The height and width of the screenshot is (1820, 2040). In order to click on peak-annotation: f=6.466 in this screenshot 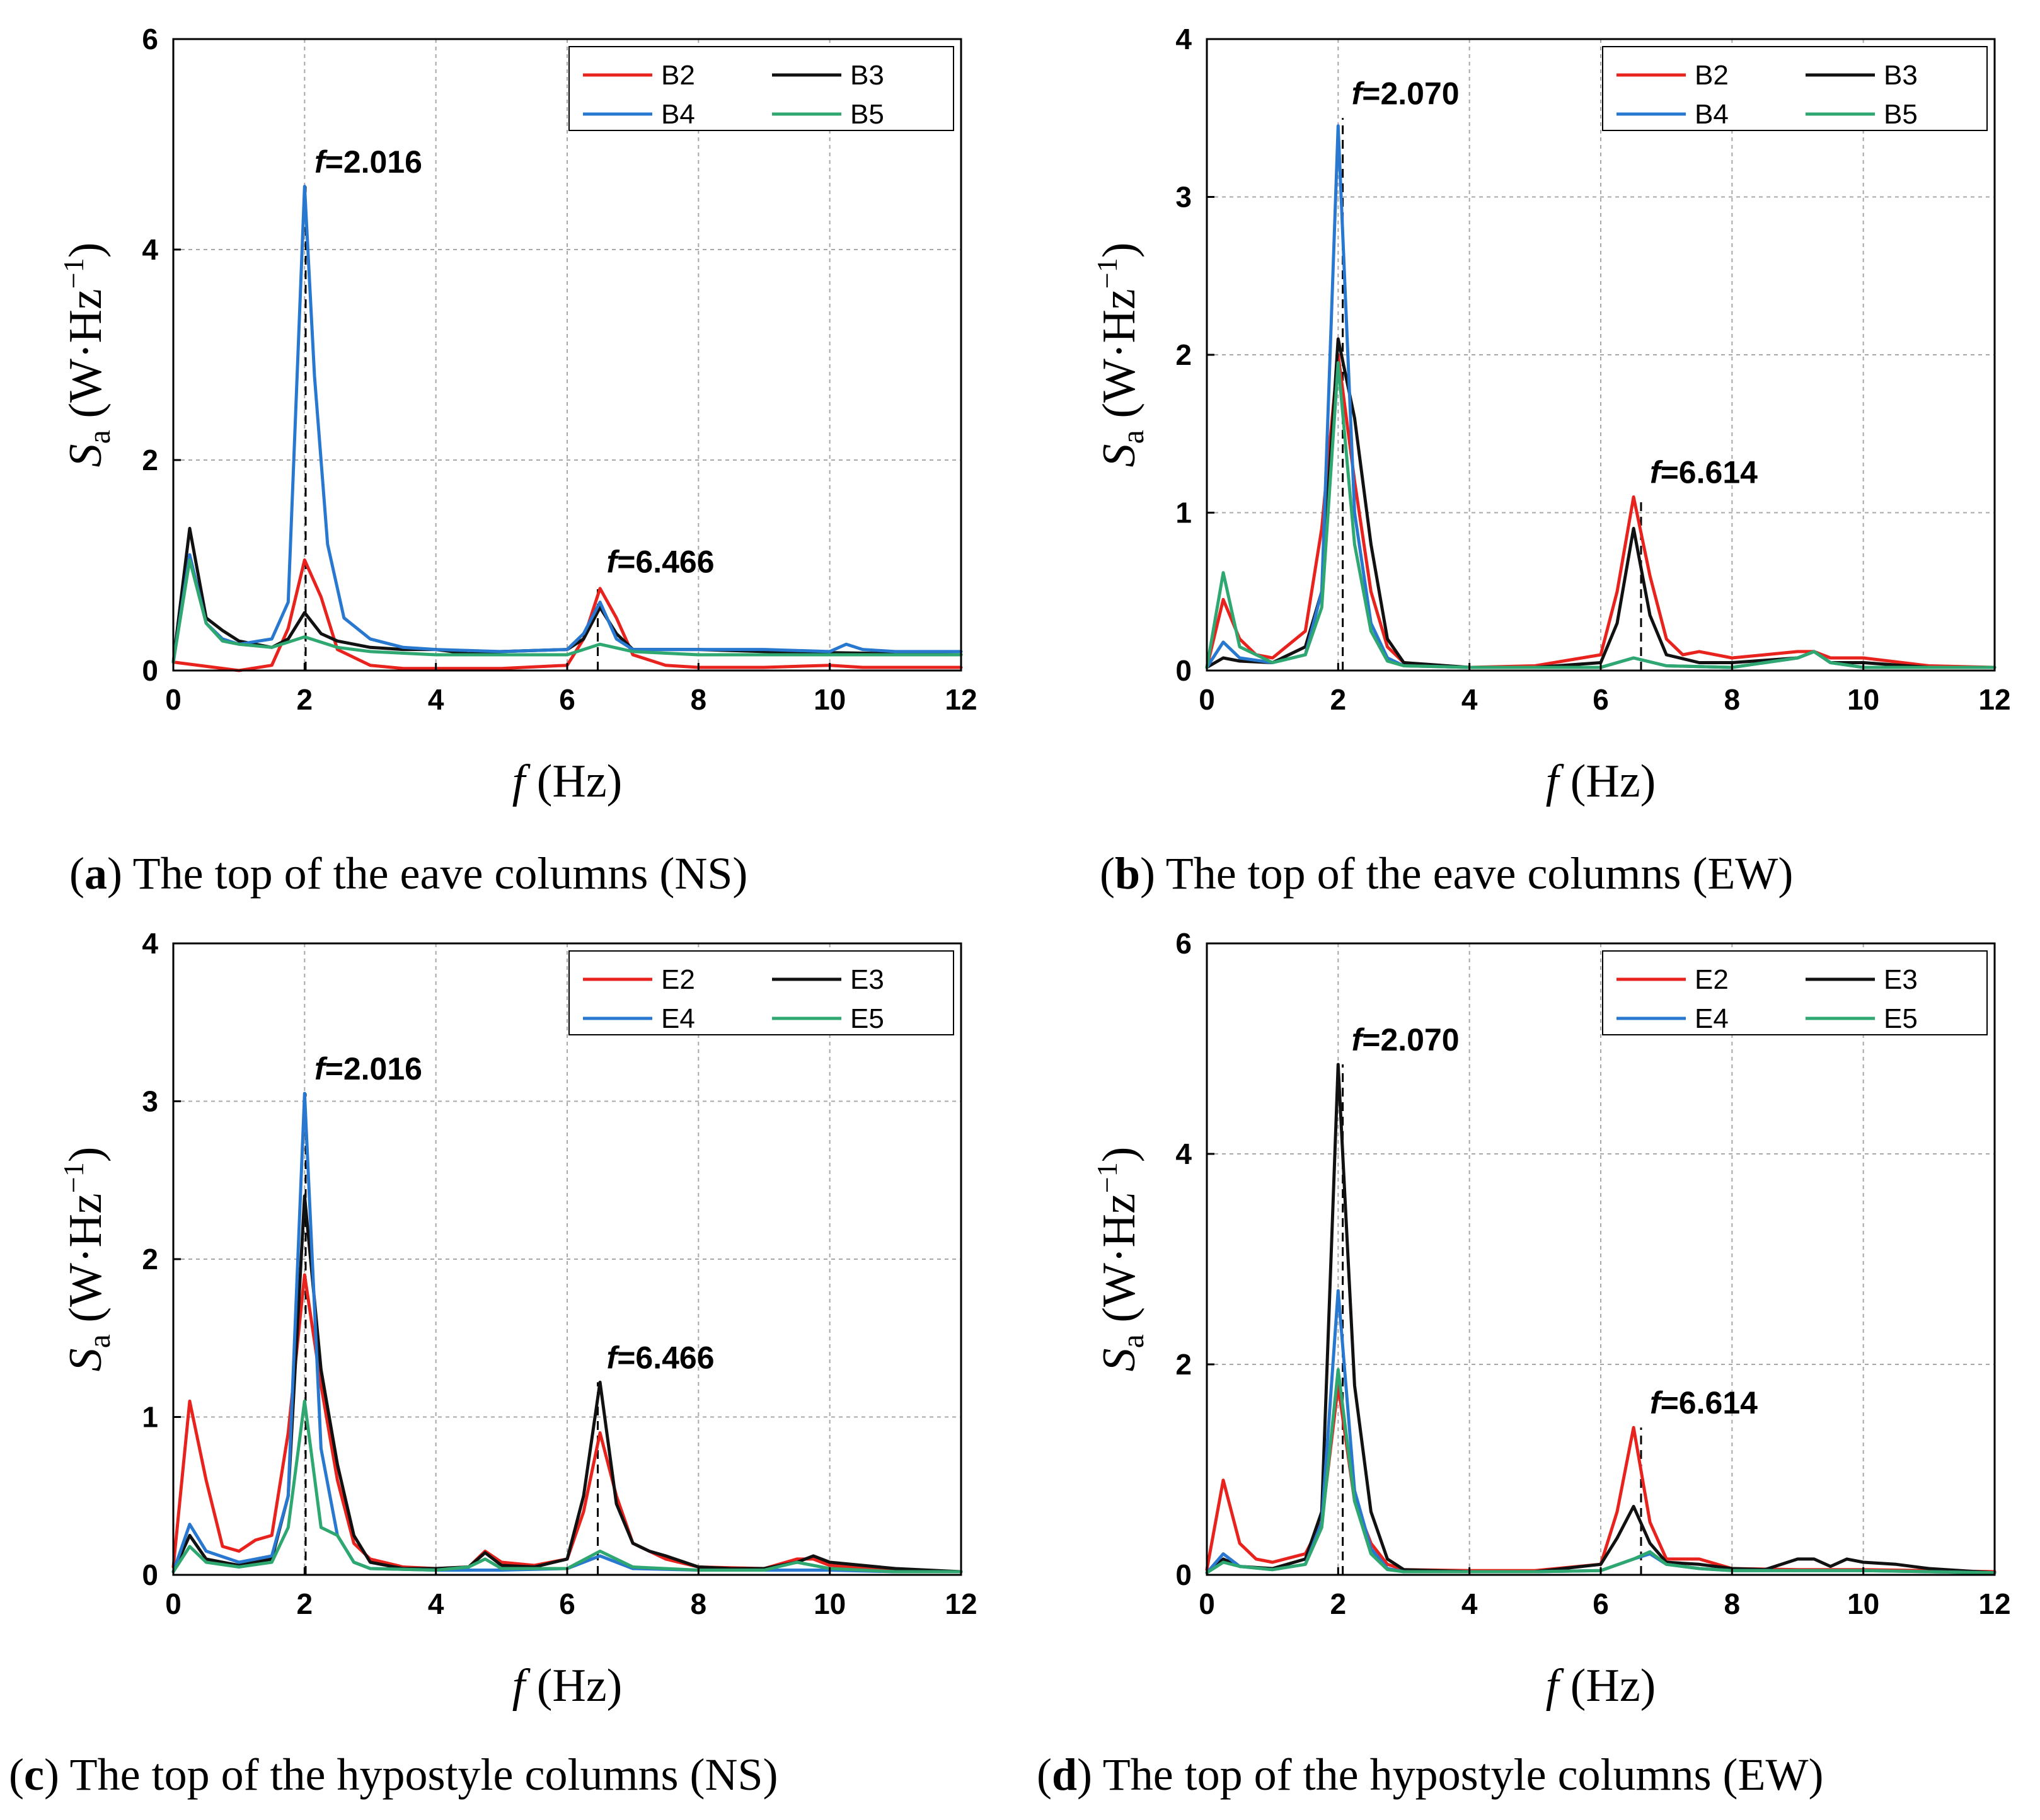, I will do `click(661, 561)`.